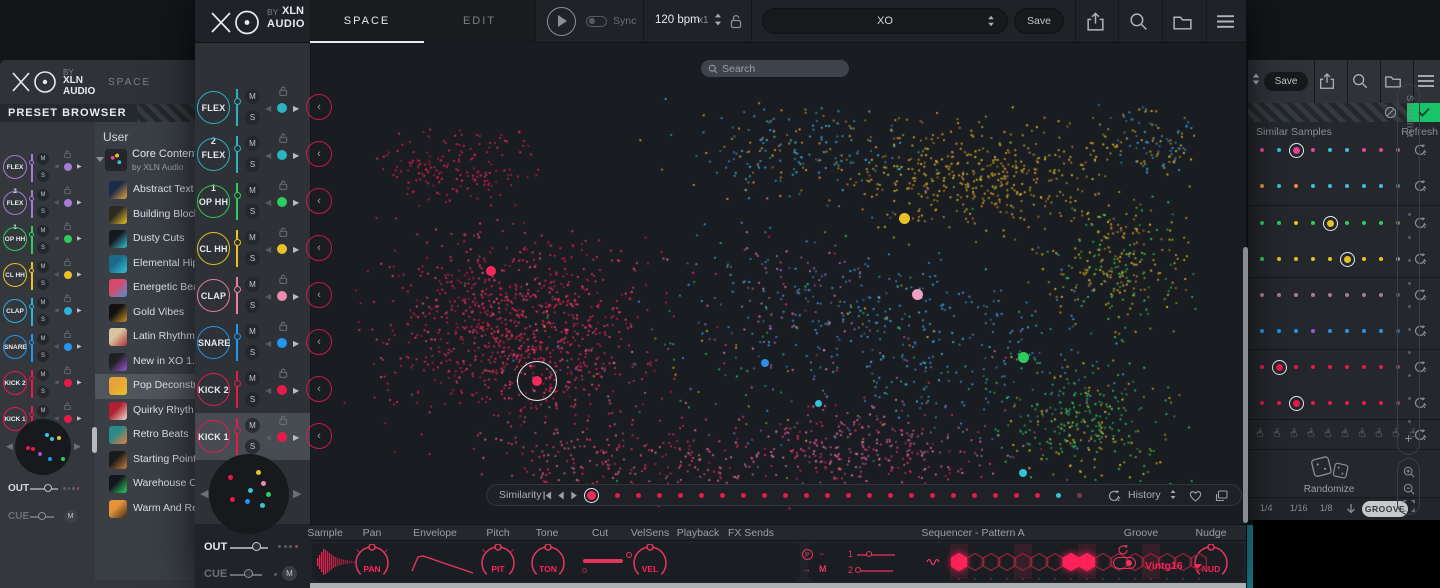 Image resolution: width=1440 pixels, height=588 pixels. I want to click on pitch-knob: PIT, so click(498, 563).